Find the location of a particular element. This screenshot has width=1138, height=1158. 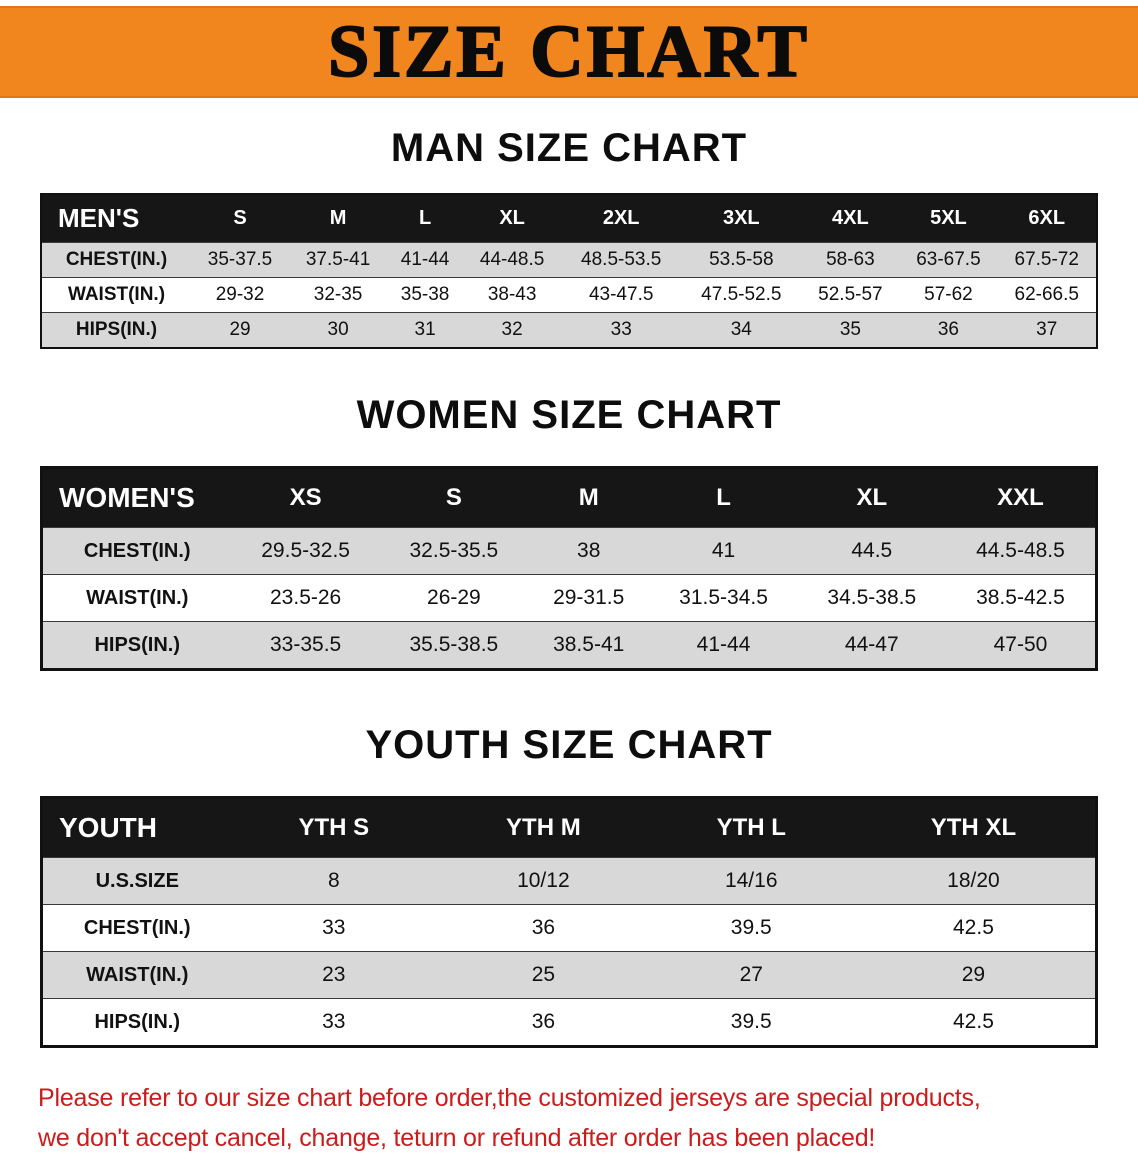

size-column-header: 5XL is located at coordinates (948, 218).